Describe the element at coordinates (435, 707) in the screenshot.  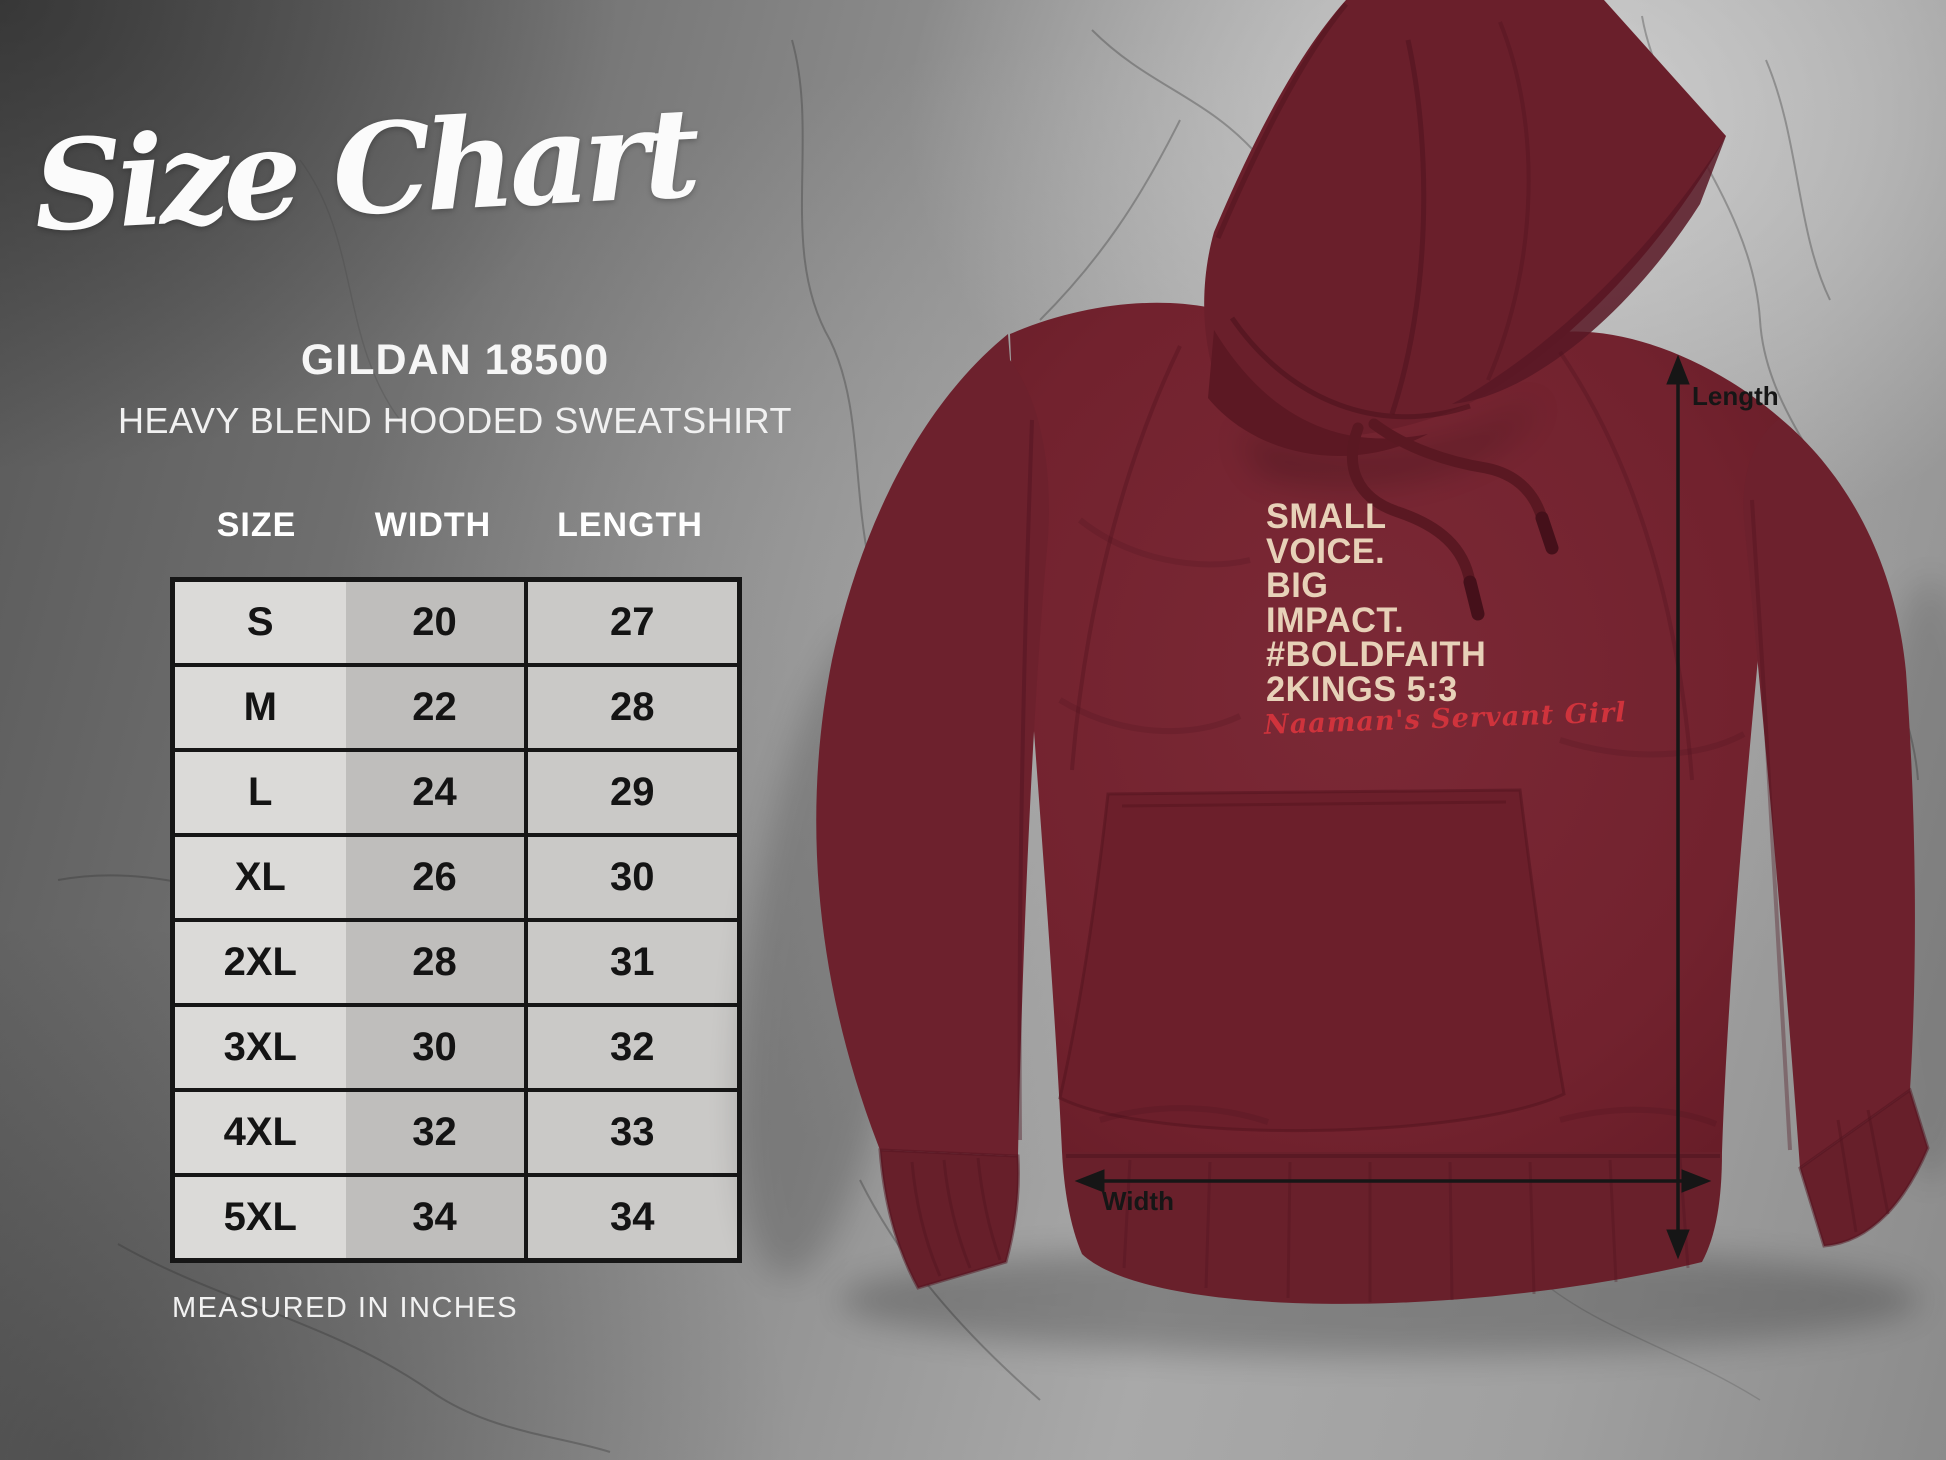
I see `width-cell: 22` at that location.